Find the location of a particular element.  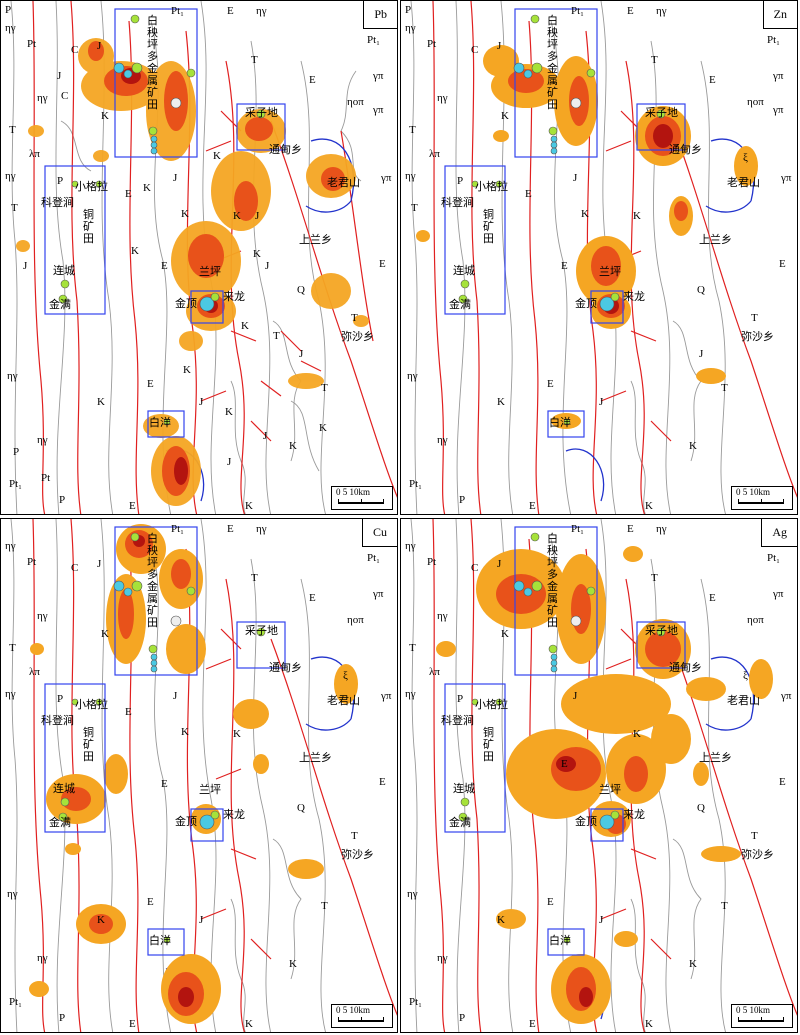

place-baiyang: 白洋 is located at coordinates (160, 940).